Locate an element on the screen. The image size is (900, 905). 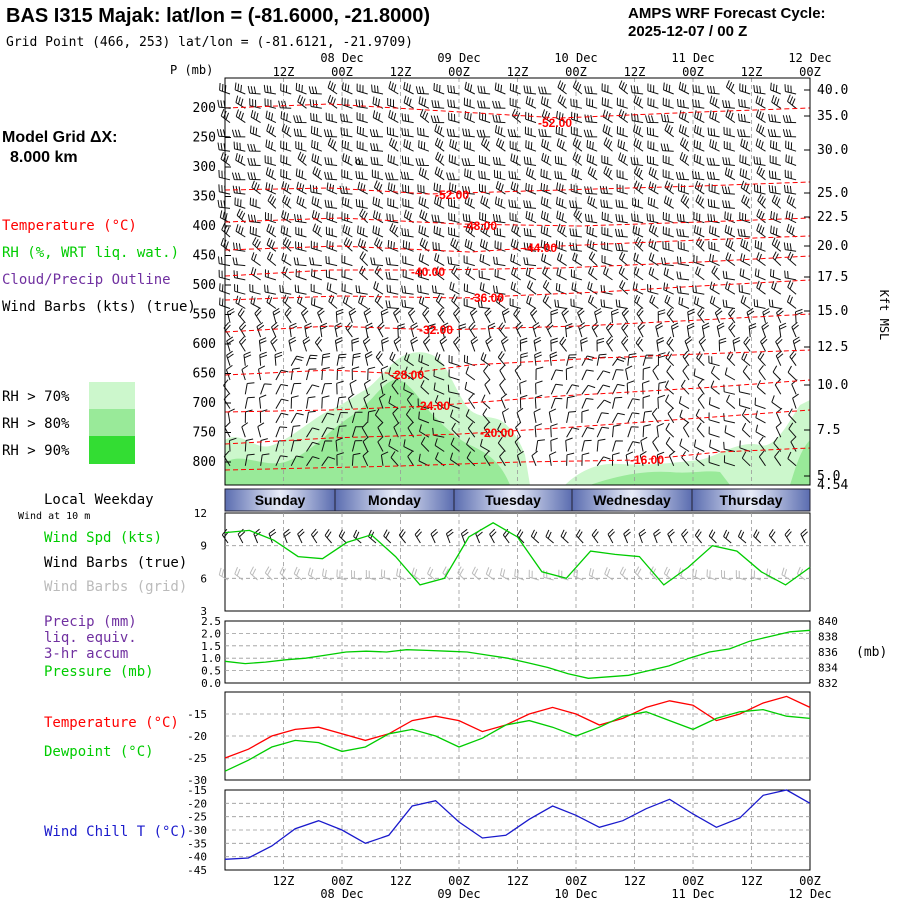
wind-tick-label: 3 is located at coordinates (203, 611).